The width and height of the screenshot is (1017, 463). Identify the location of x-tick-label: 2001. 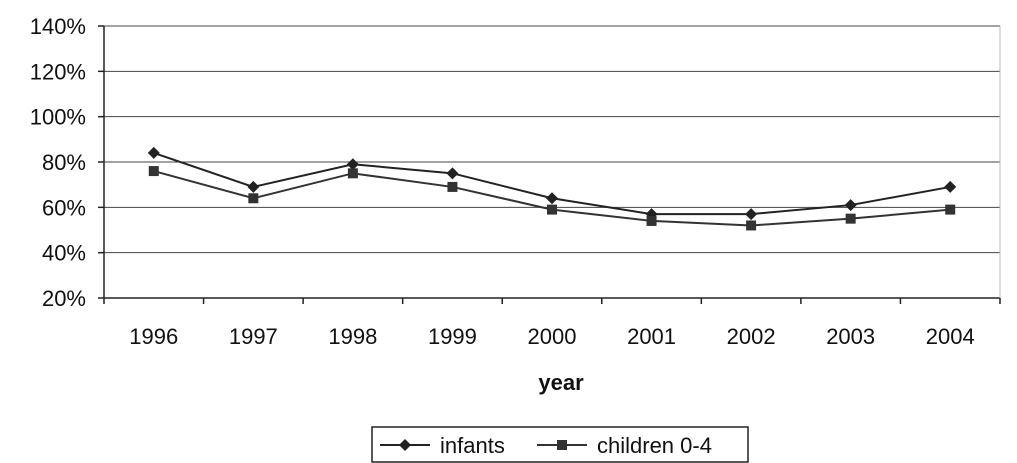
(651, 336).